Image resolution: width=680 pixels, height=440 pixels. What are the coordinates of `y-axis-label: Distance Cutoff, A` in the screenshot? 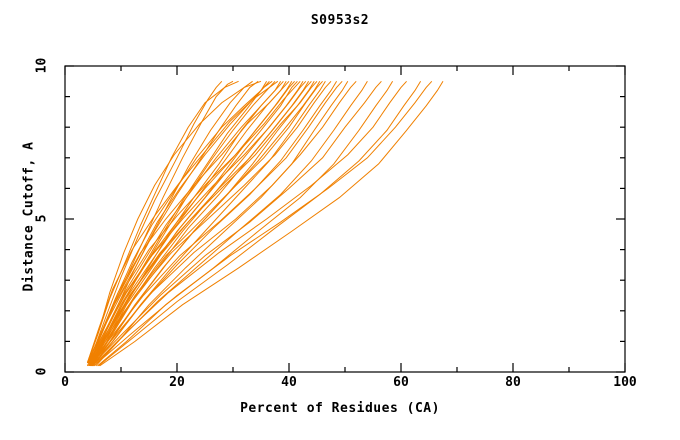 It's located at (29, 216).